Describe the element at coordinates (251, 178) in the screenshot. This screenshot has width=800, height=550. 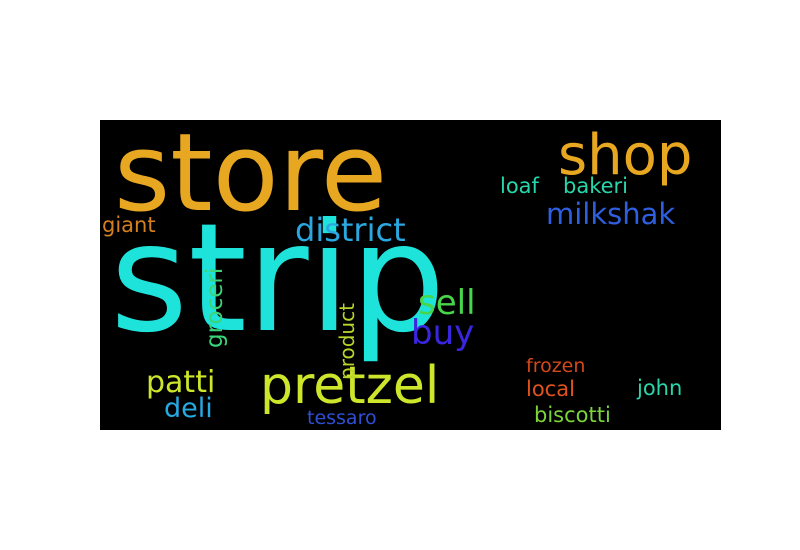
I see `word-store: store` at that location.